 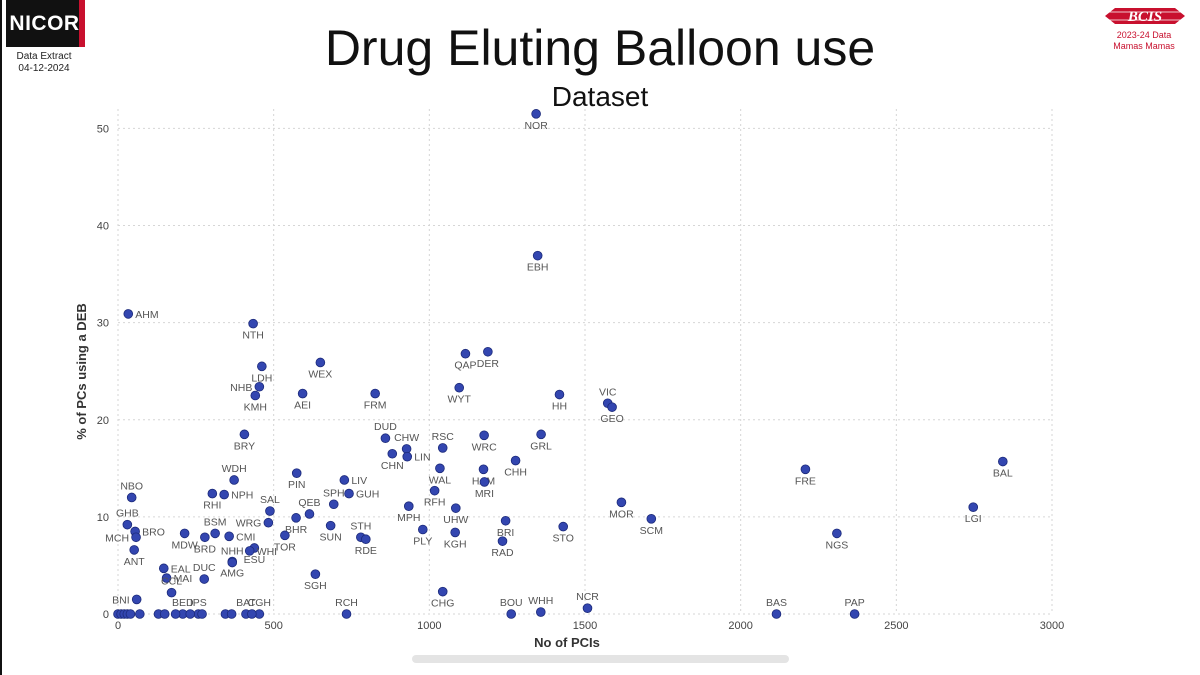 I want to click on point-label: WRC, so click(x=484, y=447).